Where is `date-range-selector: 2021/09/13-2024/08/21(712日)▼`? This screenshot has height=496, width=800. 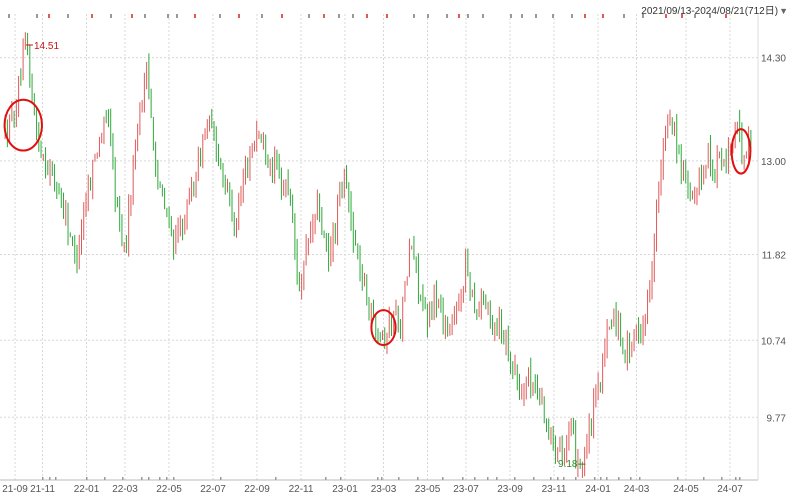 date-range-selector: 2021/09/13-2024/08/21(712日)▼ is located at coordinates (714, 9).